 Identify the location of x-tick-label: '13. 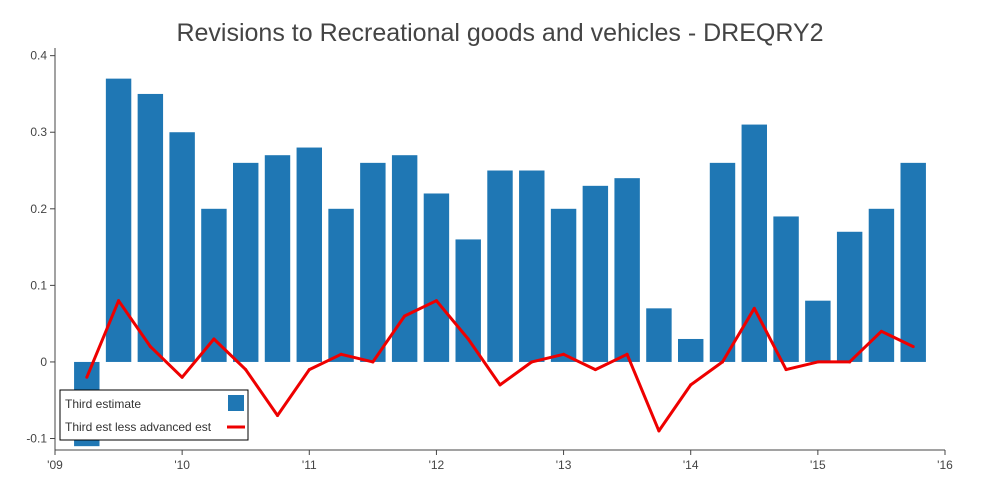
(564, 465).